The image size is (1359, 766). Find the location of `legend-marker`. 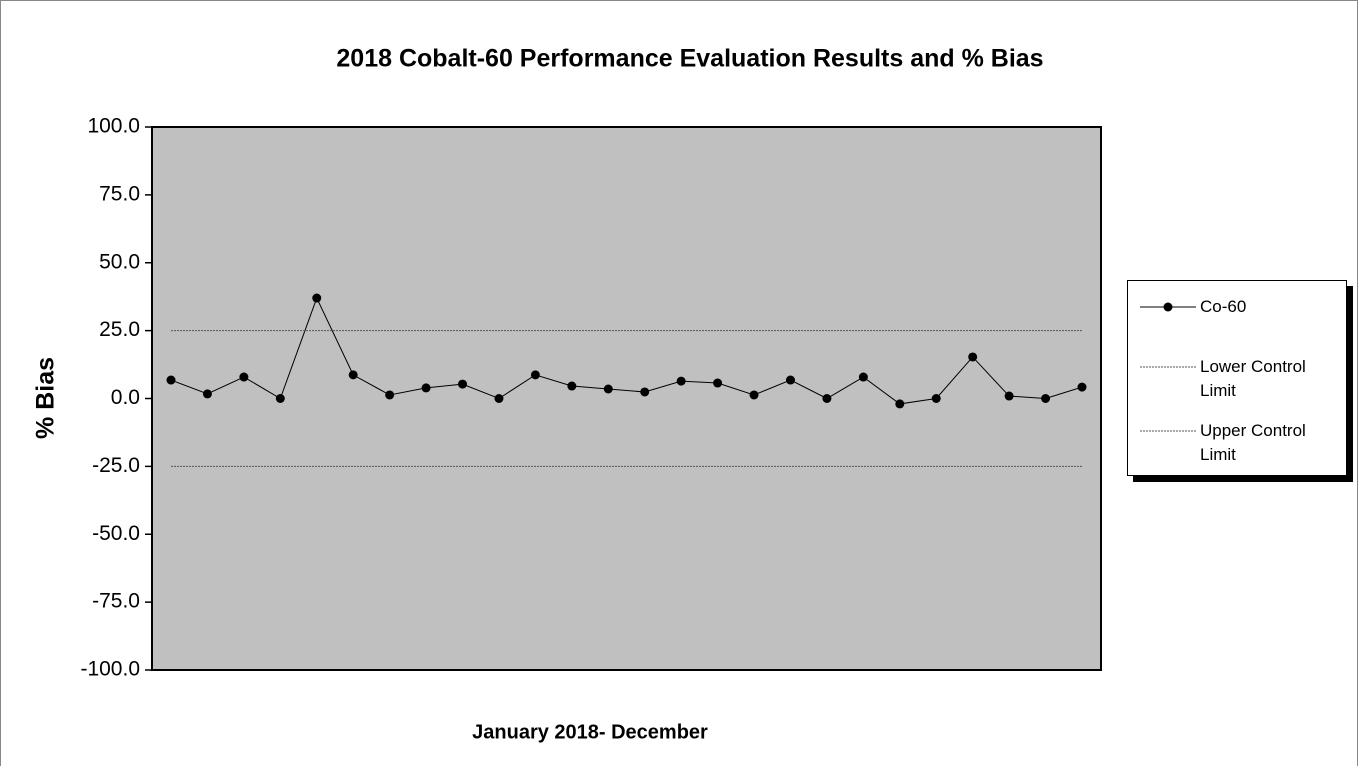

legend-marker is located at coordinates (1168, 307).